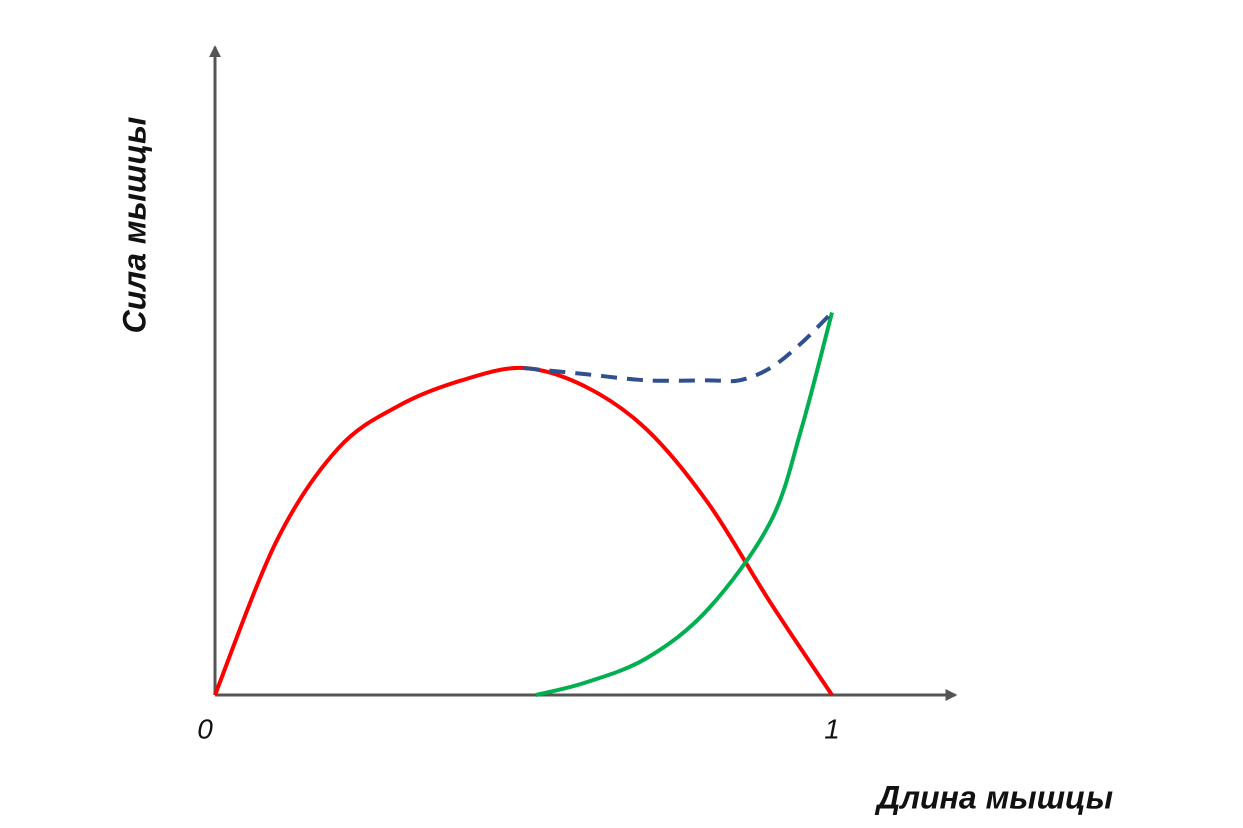  I want to click on x-axis-label: Длина мышцы, so click(993, 797).